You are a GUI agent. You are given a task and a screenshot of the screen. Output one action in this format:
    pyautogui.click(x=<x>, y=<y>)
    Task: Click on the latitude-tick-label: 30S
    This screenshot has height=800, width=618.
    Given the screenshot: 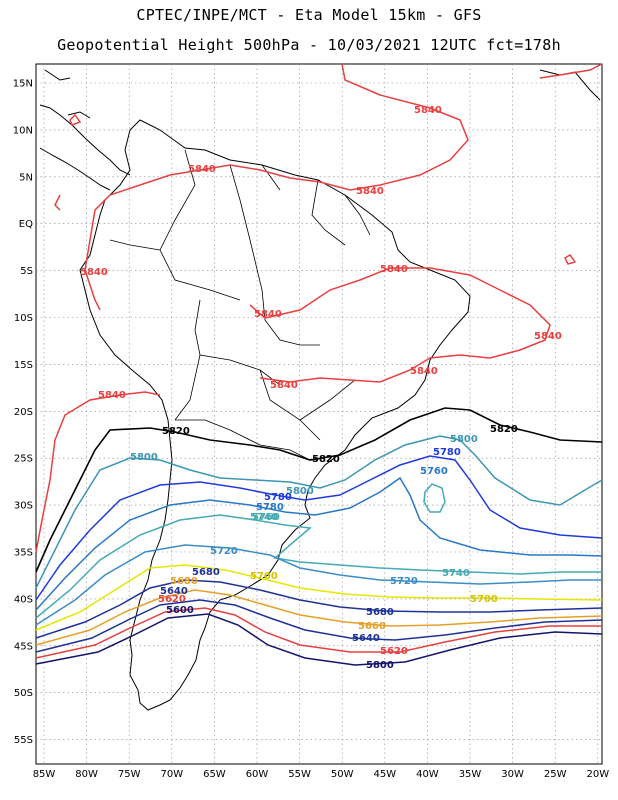 What is the action you would take?
    pyautogui.click(x=23, y=506)
    